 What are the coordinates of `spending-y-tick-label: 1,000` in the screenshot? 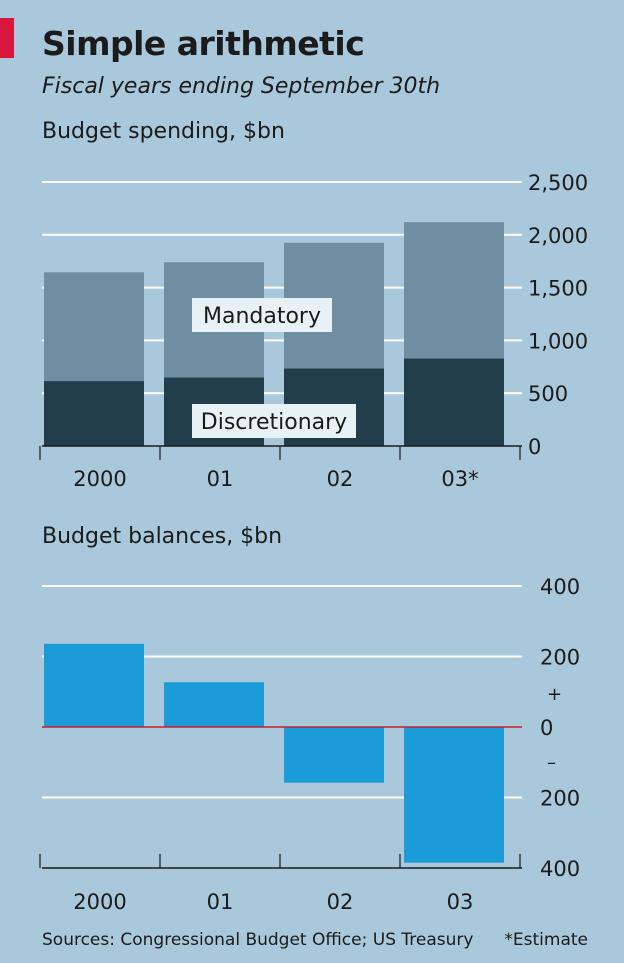 It's located at (558, 341).